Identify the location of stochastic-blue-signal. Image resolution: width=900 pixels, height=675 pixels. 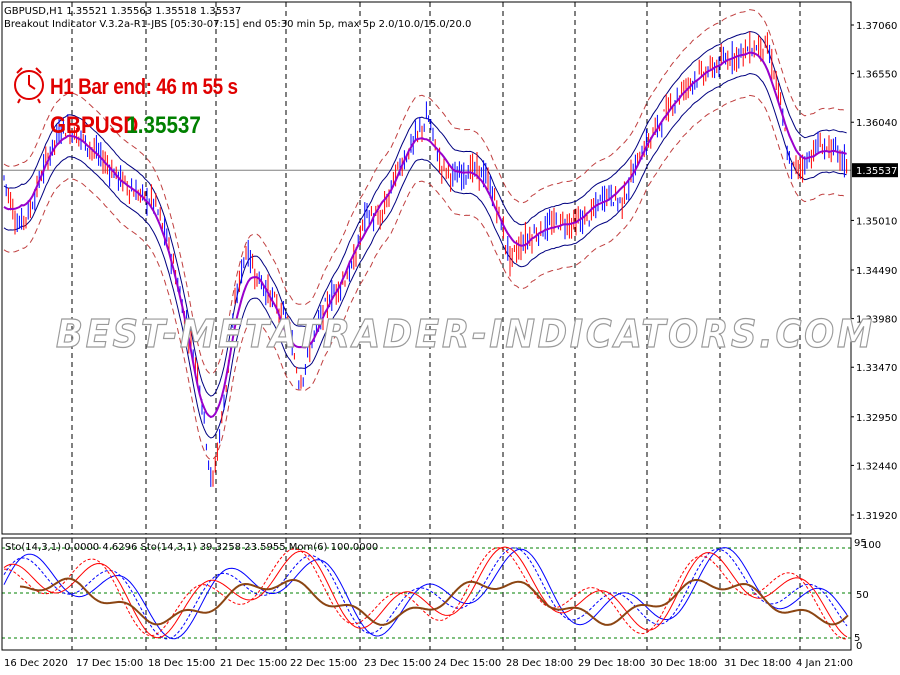
(425, 593).